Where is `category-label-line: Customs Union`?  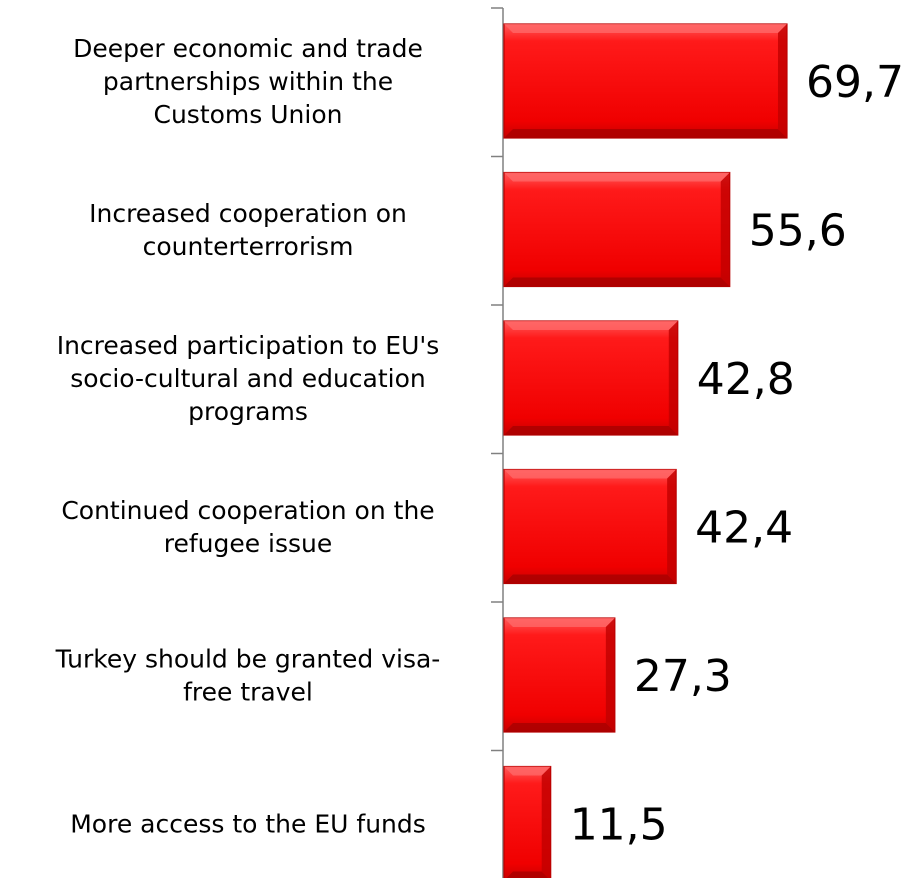
category-label-line: Customs Union is located at coordinates (248, 114).